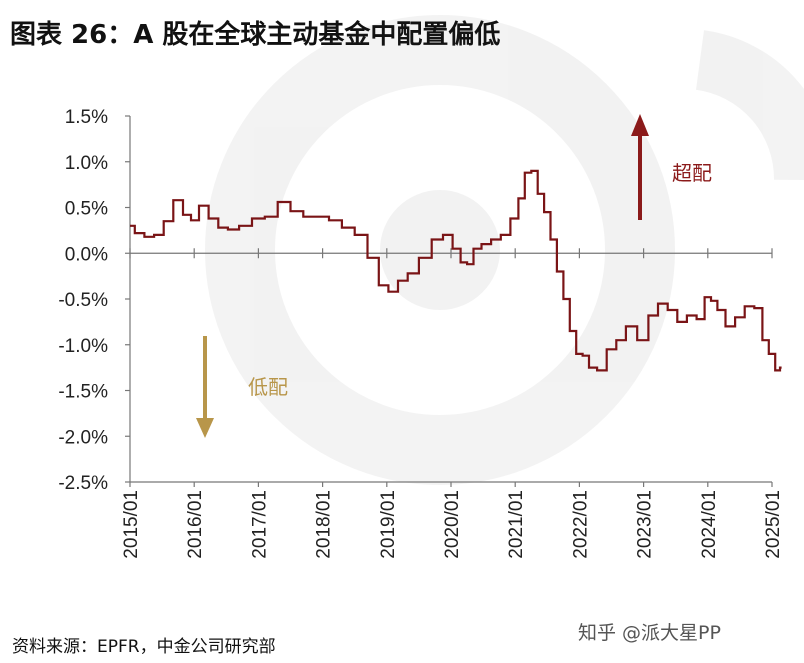 This screenshot has width=804, height=663. What do you see at coordinates (516, 524) in the screenshot?
I see `x-tick-label: 2021/01` at bounding box center [516, 524].